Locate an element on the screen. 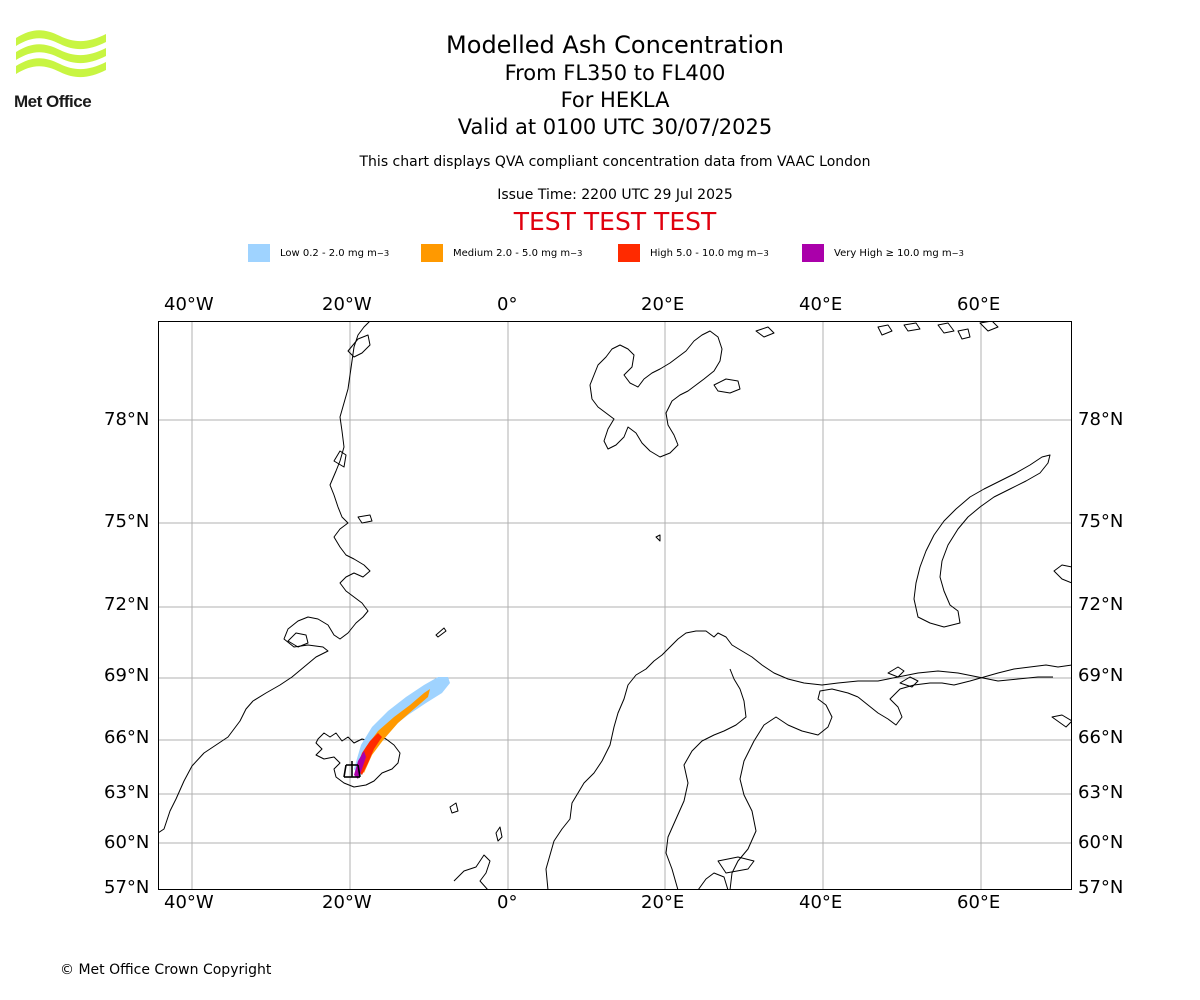 The width and height of the screenshot is (1200, 1000). volcano-marker-icon is located at coordinates (352, 769).